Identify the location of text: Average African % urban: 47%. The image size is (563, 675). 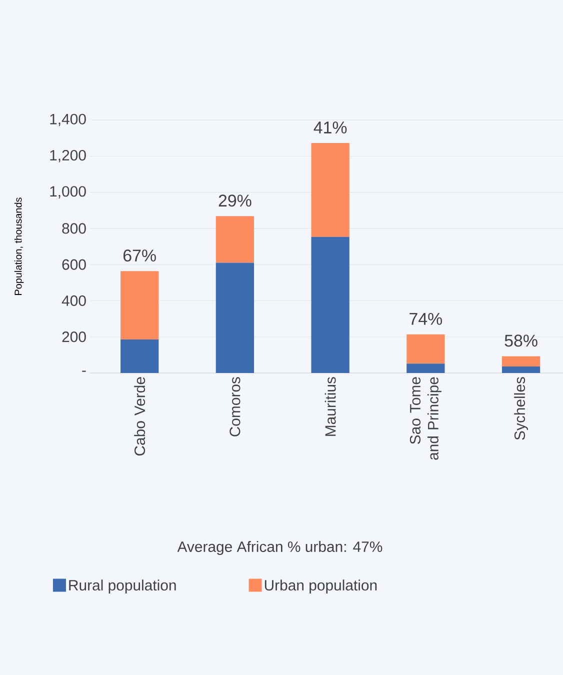
(279, 548).